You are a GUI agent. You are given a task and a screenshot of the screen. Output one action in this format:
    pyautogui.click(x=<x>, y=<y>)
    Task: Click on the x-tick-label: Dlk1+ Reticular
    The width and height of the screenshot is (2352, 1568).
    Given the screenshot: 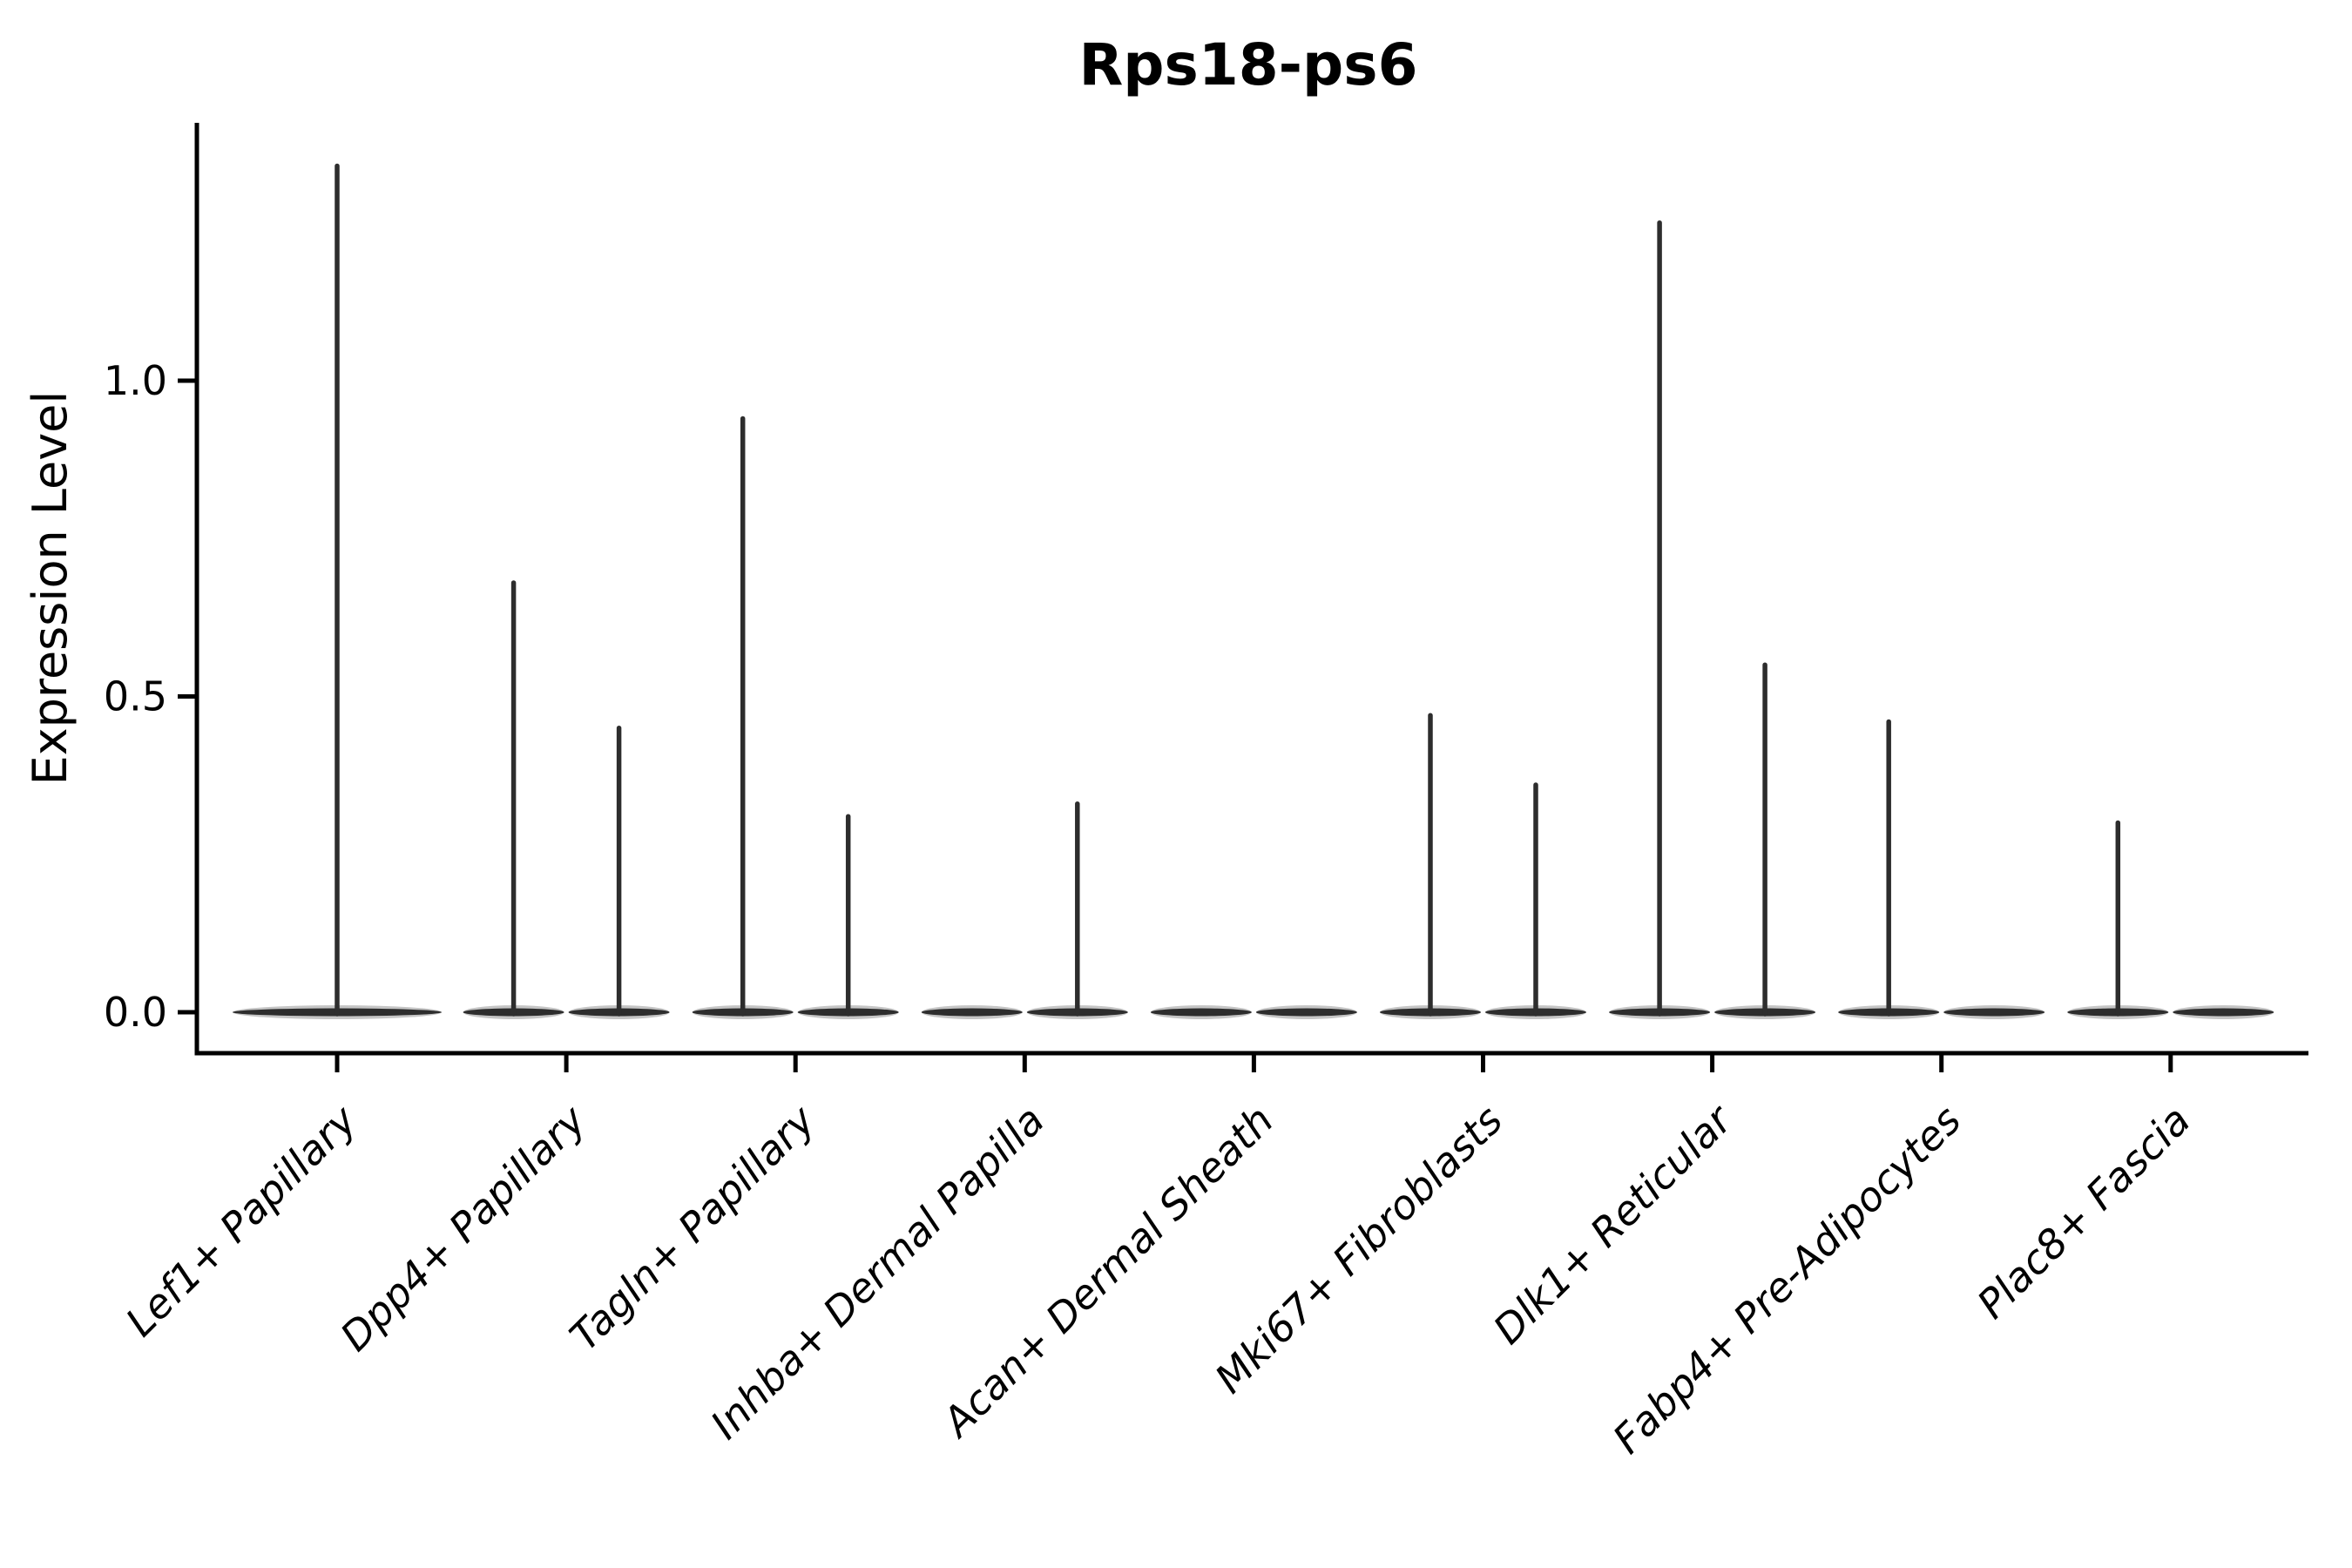 What is the action you would take?
    pyautogui.click(x=1614, y=1223)
    